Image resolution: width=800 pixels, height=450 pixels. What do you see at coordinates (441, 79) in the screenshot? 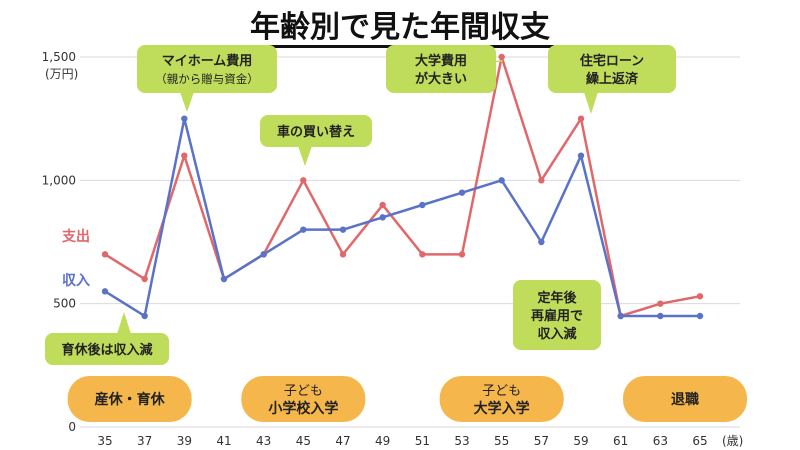
I see `callout-text: が大きい` at bounding box center [441, 79].